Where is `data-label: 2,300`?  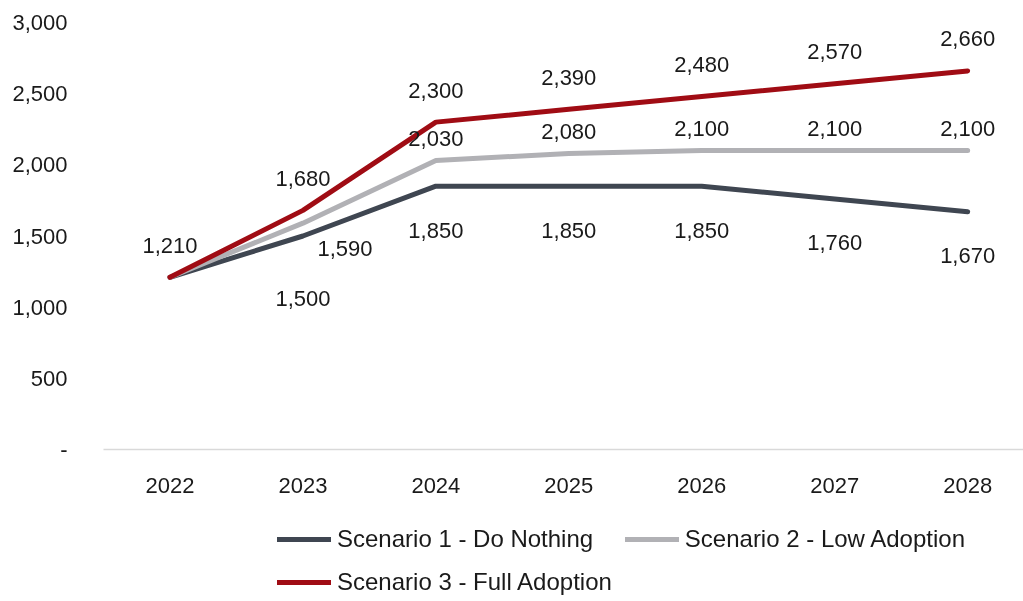
data-label: 2,300 is located at coordinates (436, 90).